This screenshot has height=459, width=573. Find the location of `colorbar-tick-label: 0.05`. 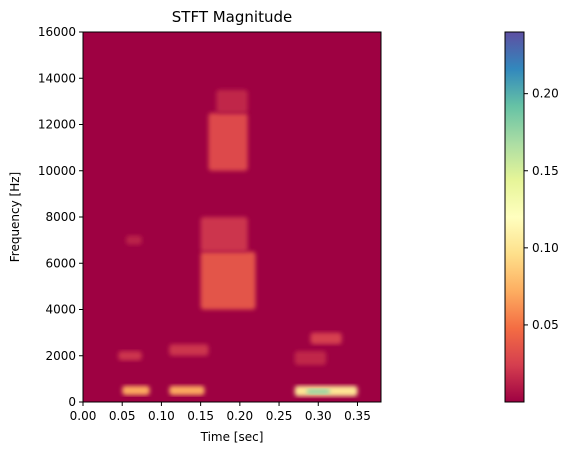

colorbar-tick-label: 0.05 is located at coordinates (545, 325).